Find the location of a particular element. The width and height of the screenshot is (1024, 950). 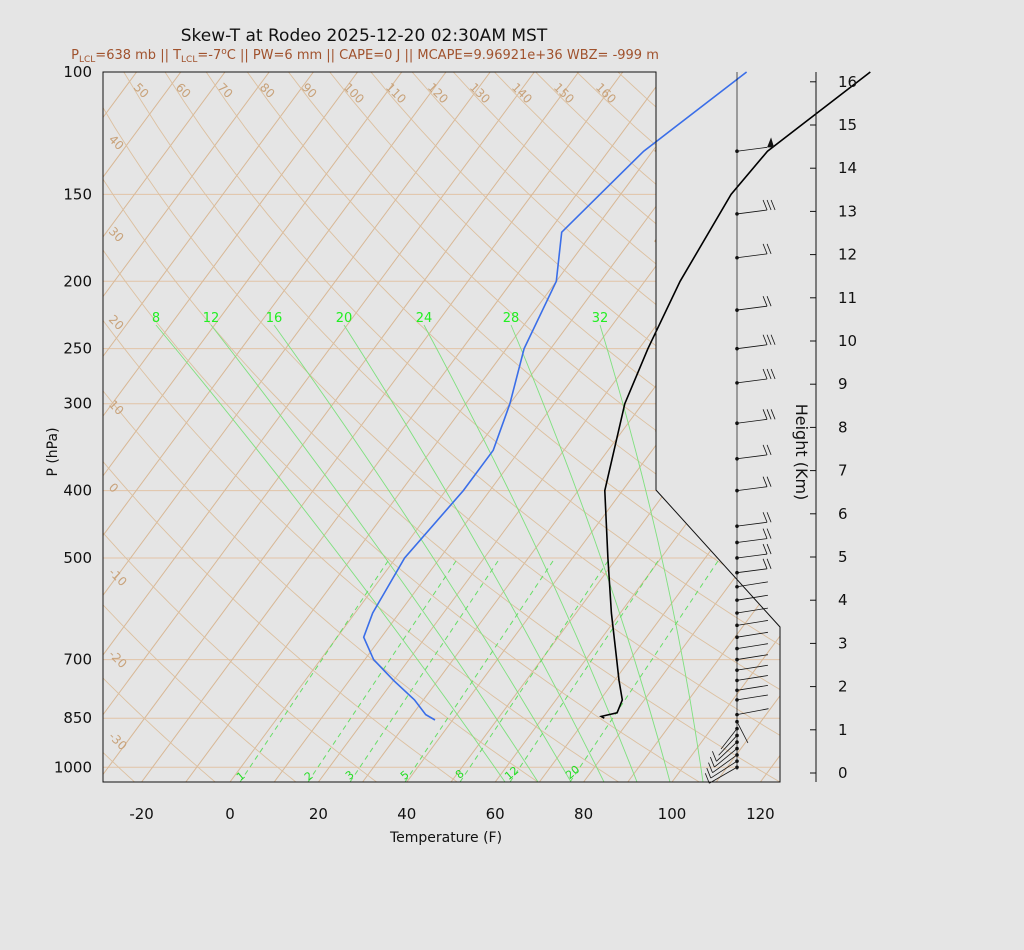

height-tick-label: 15 is located at coordinates (847, 125).